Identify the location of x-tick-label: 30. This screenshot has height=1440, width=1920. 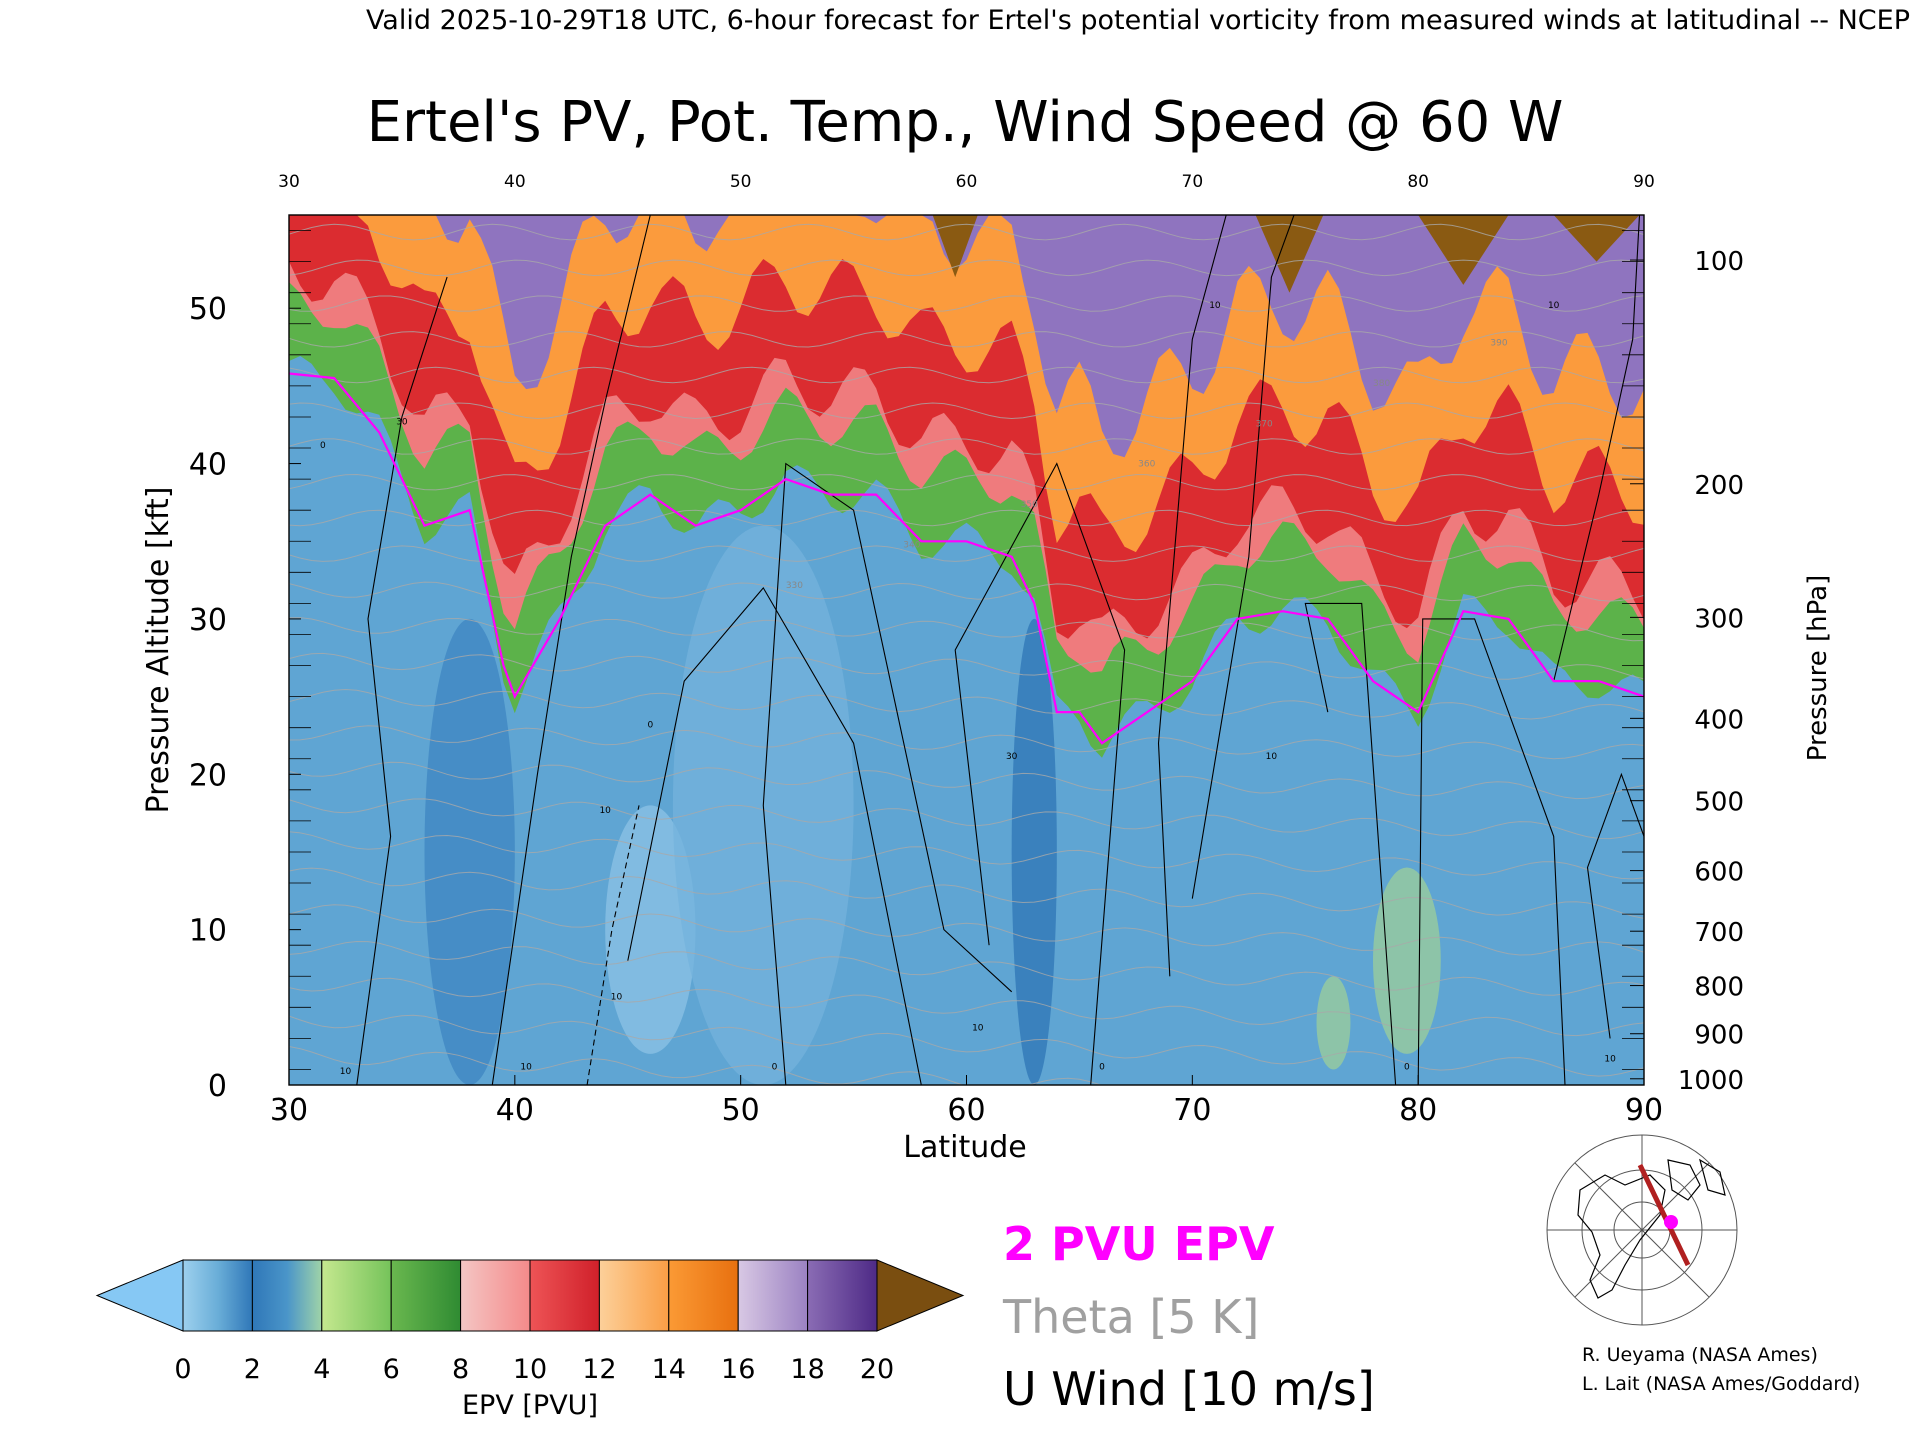
(289, 1110).